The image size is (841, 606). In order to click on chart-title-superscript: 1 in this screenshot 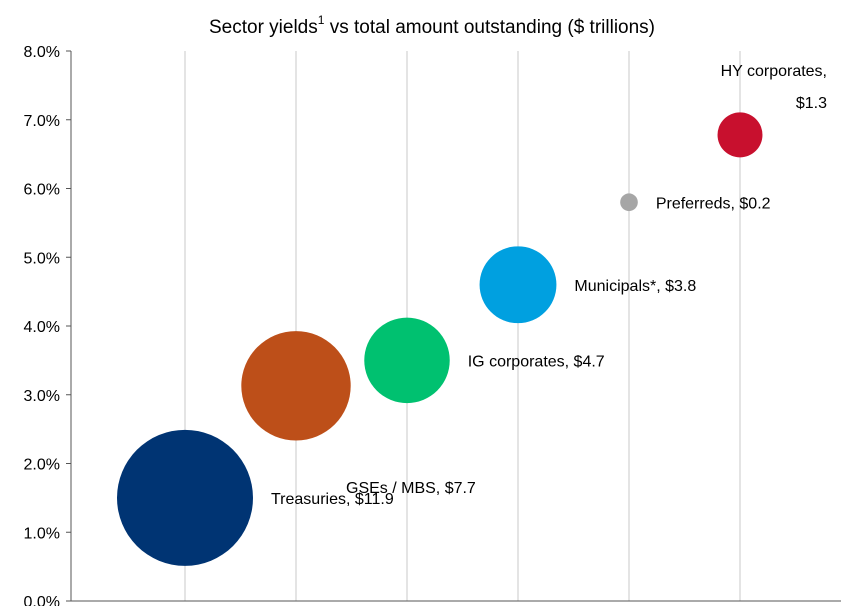, I will do `click(321, 20)`.